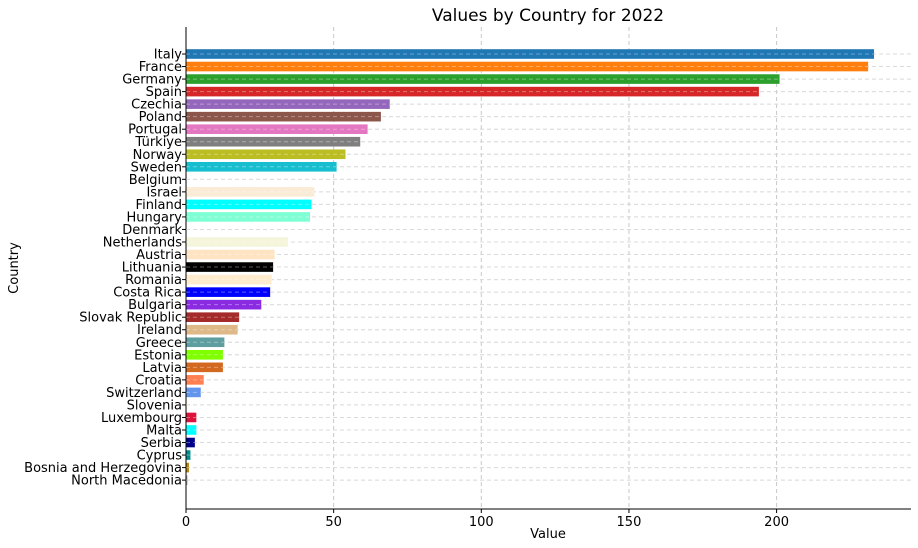 Image resolution: width=918 pixels, height=548 pixels. I want to click on y-tick-label: Costa Rica, so click(147, 293).